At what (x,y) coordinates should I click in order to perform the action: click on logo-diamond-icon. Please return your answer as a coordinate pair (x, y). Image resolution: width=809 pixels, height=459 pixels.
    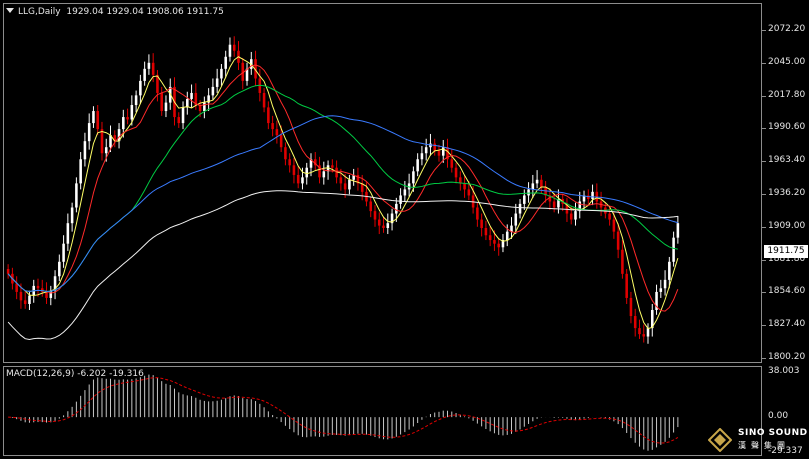
    Looking at the image, I should click on (720, 440).